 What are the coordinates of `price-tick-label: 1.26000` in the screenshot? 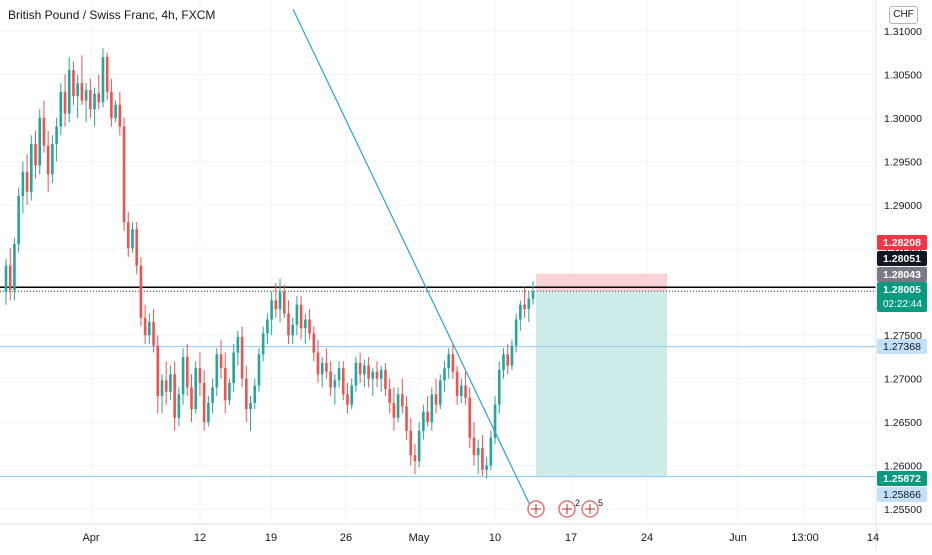 It's located at (903, 467).